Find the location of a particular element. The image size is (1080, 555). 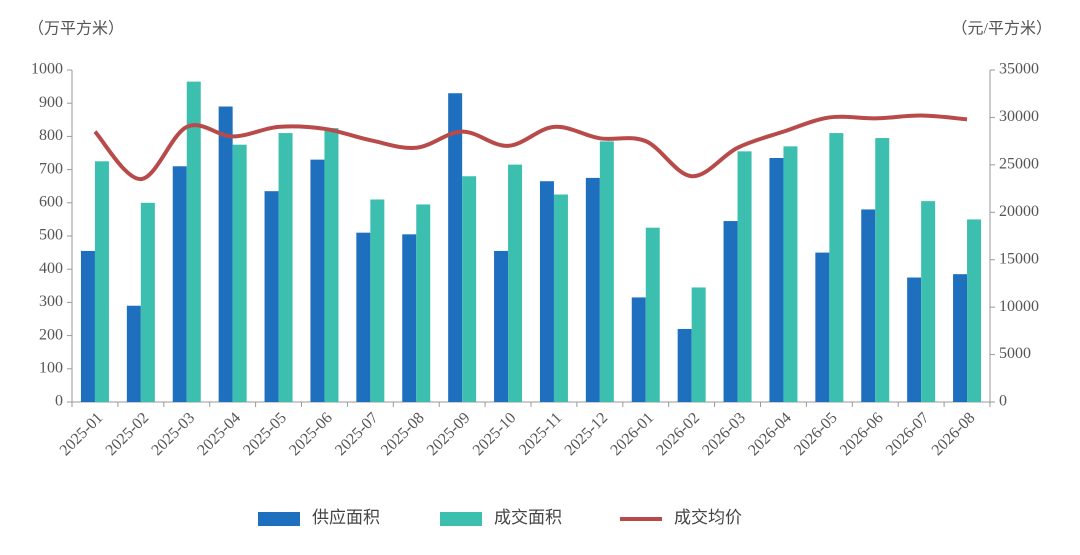

y2-tick-label: 0 is located at coordinates (1003, 401).